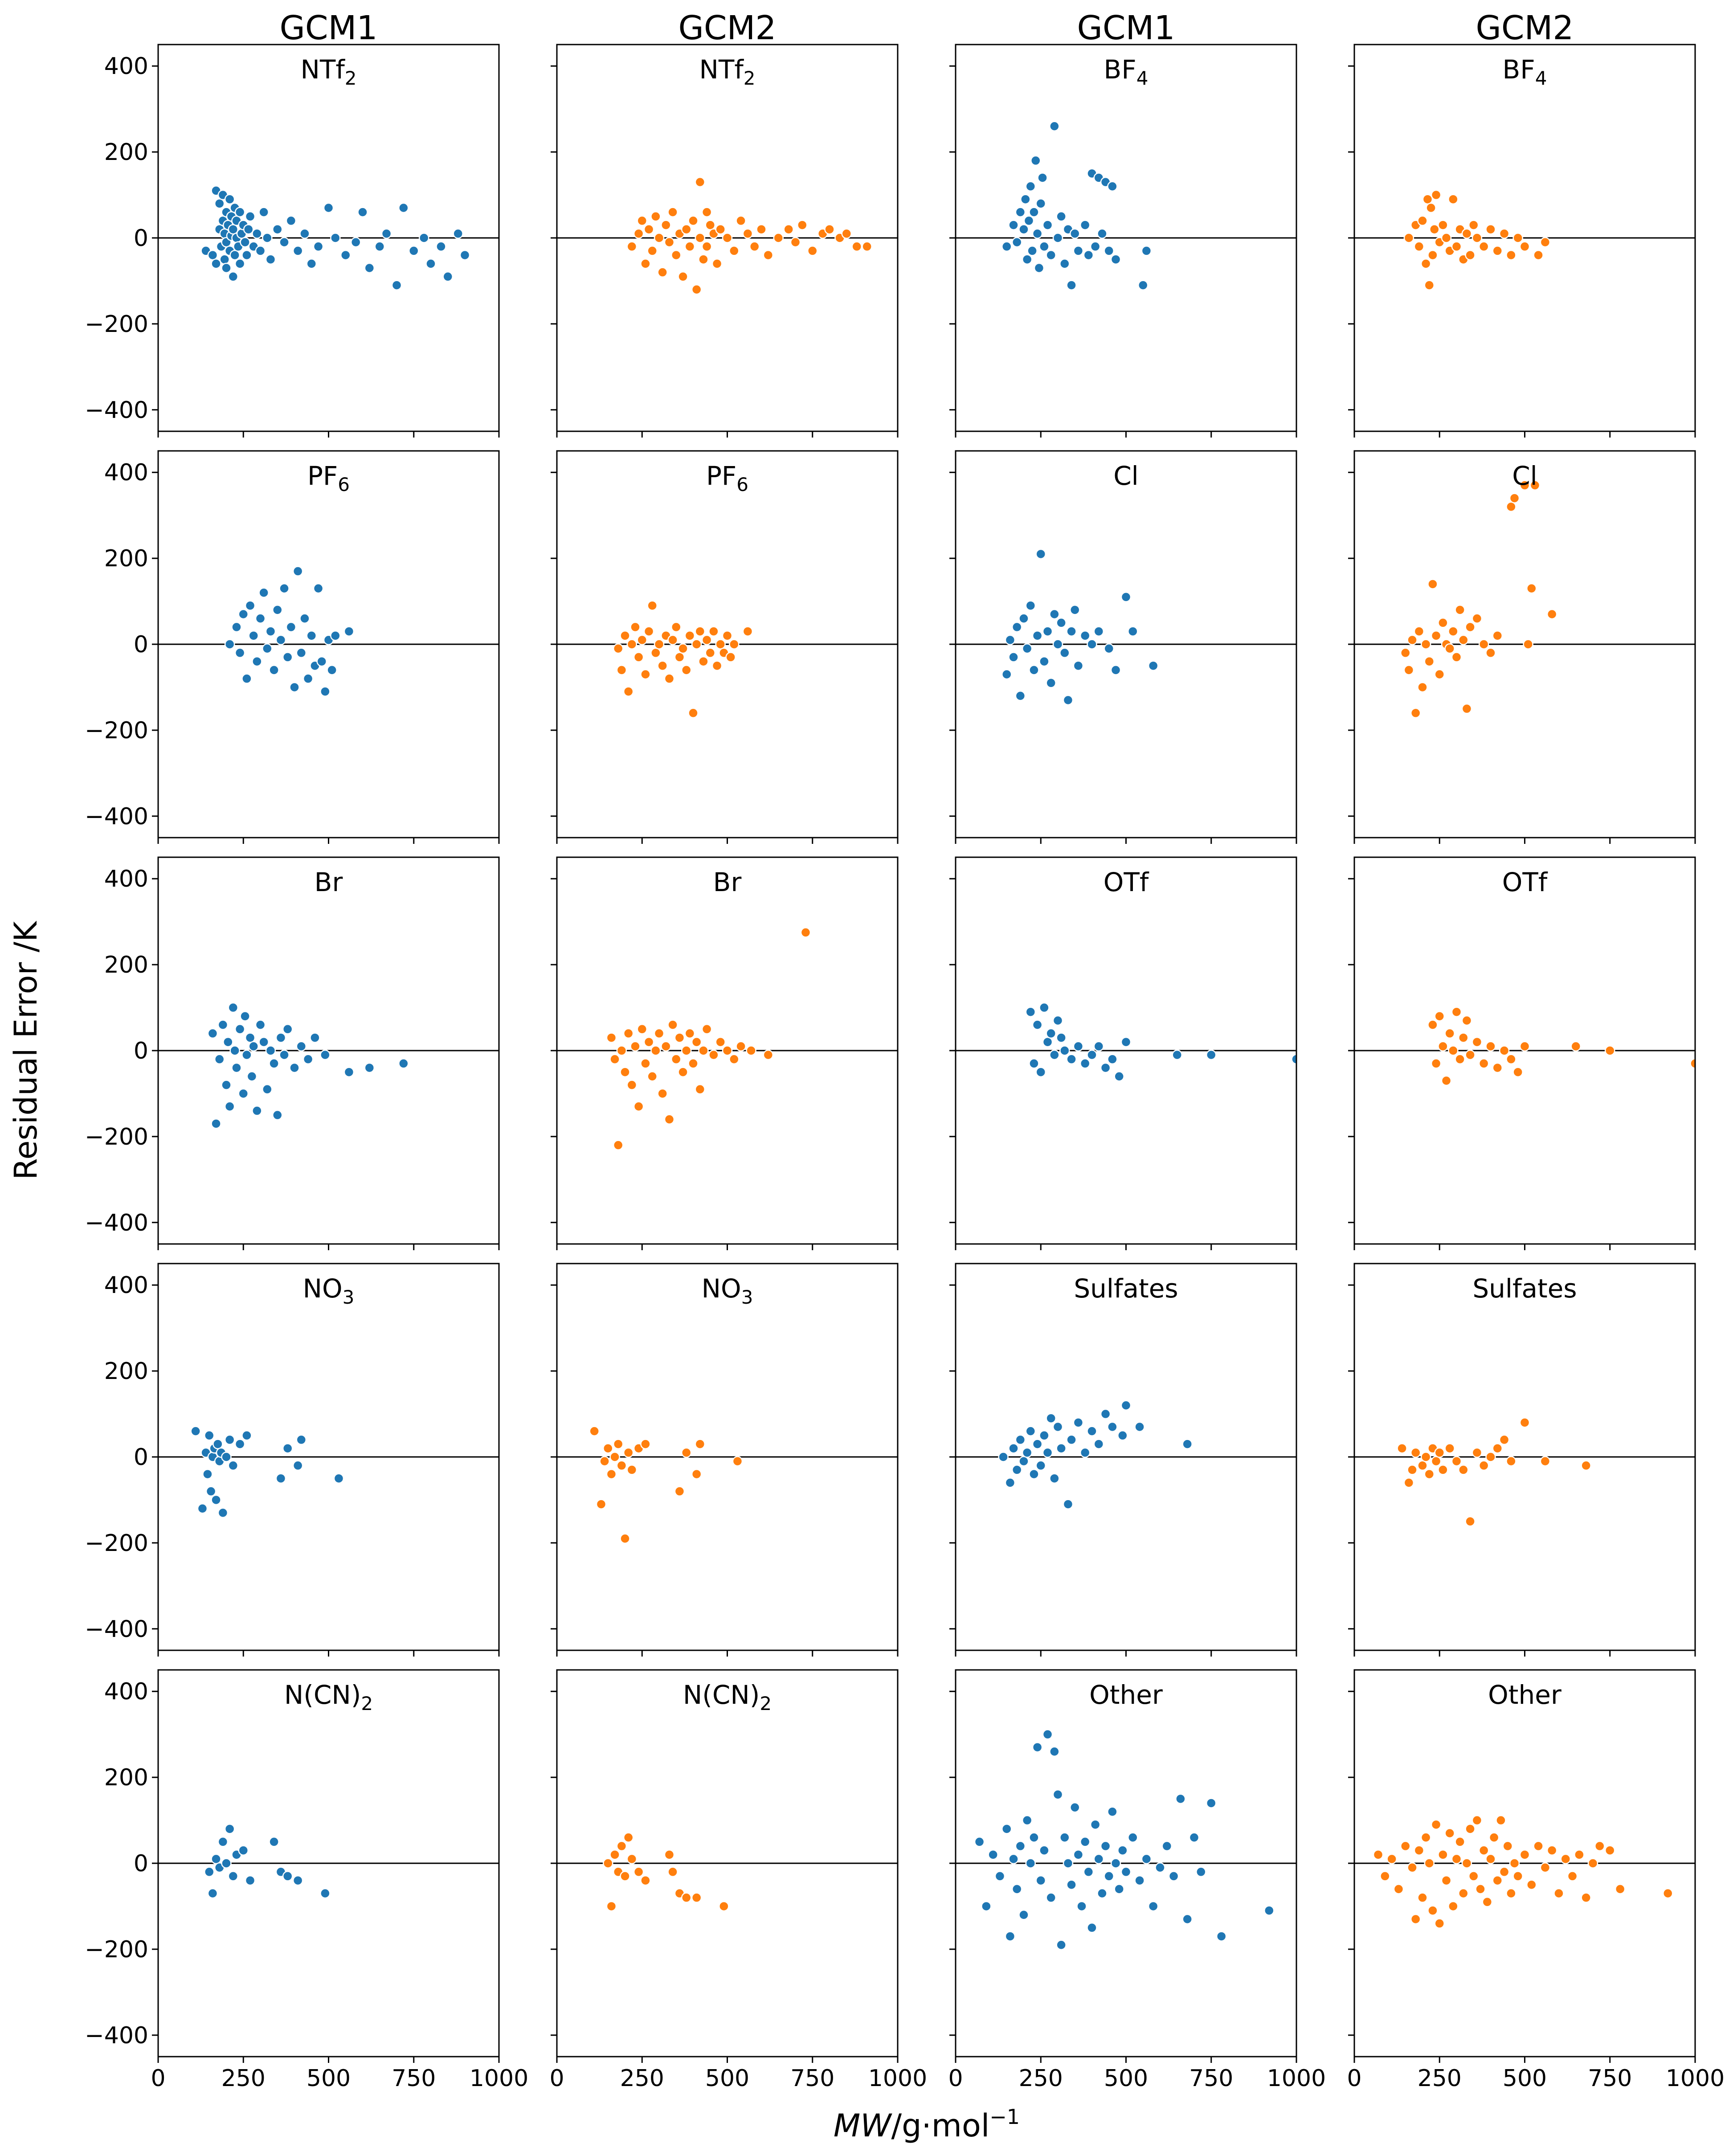 Image resolution: width=1733 pixels, height=2156 pixels. Describe the element at coordinates (1494, 1472) in the screenshot. I see `data-points` at that location.